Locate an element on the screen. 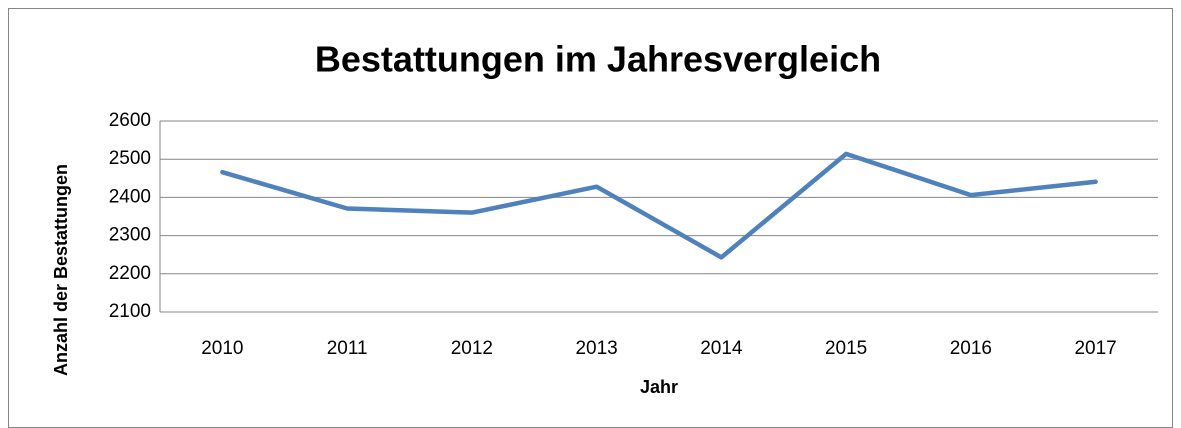 The height and width of the screenshot is (428, 1181). x-tick-label: 2010 is located at coordinates (222, 348).